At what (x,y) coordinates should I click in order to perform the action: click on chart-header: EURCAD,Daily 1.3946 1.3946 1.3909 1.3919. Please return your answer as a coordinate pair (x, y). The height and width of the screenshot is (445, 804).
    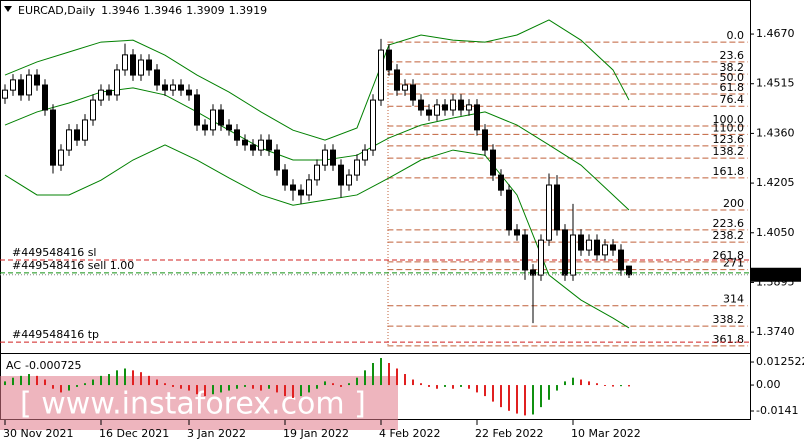
    Looking at the image, I should click on (142, 10).